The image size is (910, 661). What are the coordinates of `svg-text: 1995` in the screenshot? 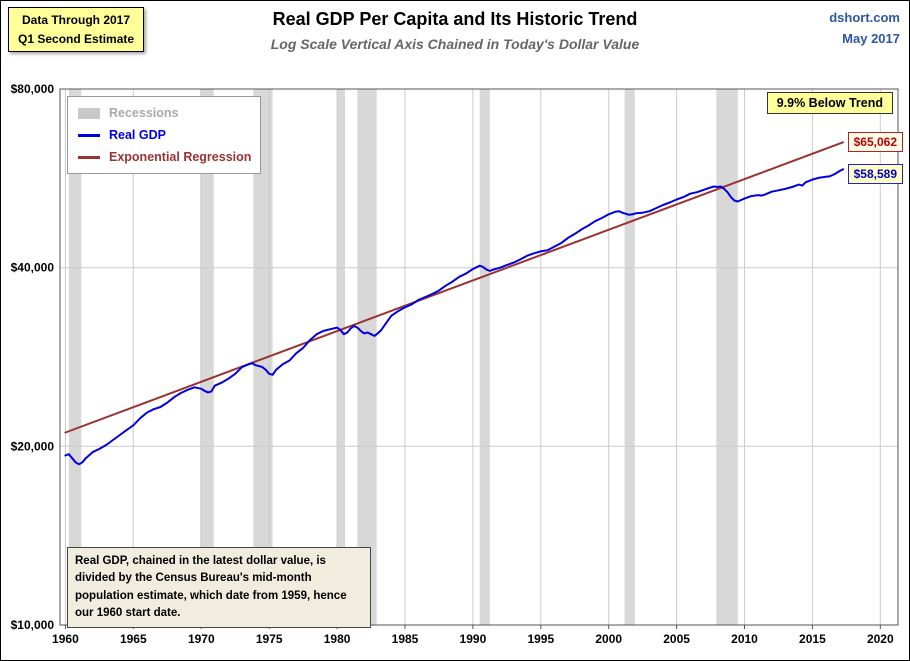 It's located at (540, 639).